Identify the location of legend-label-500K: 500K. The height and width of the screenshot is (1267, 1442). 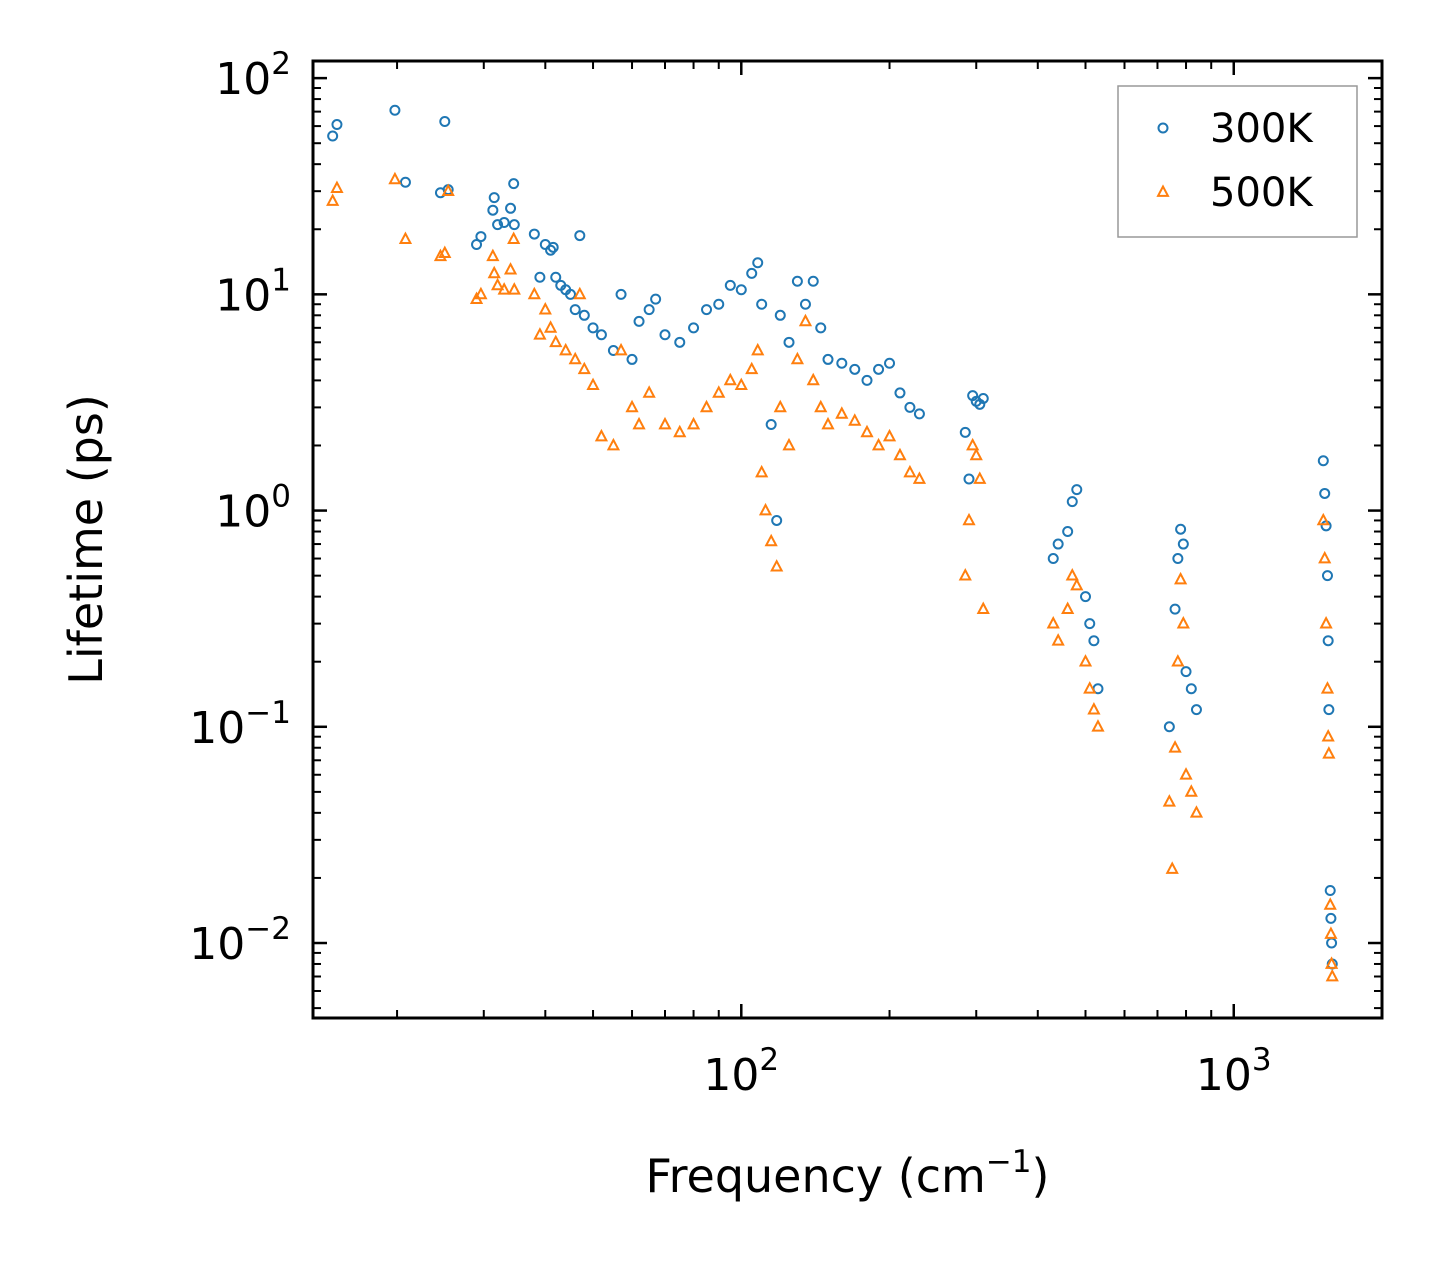
(1262, 193).